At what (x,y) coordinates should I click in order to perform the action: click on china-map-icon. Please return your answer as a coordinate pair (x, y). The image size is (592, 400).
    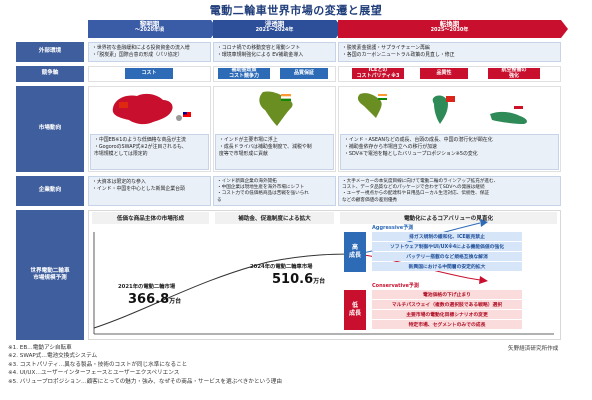
    Looking at the image, I should click on (151, 109).